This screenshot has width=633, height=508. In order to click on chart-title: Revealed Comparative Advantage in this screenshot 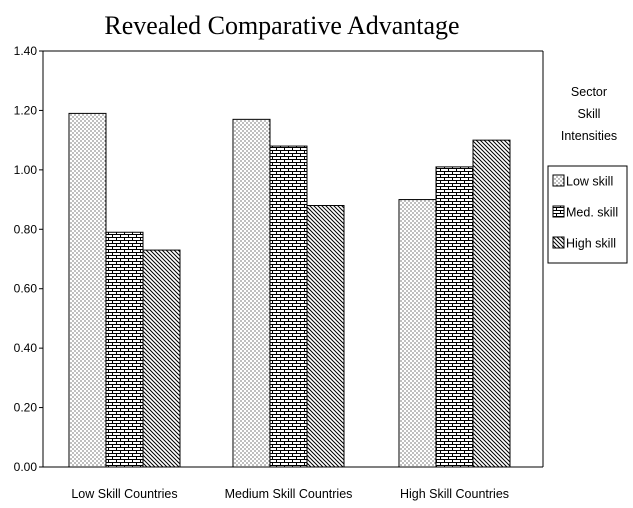, I will do `click(281, 25)`.